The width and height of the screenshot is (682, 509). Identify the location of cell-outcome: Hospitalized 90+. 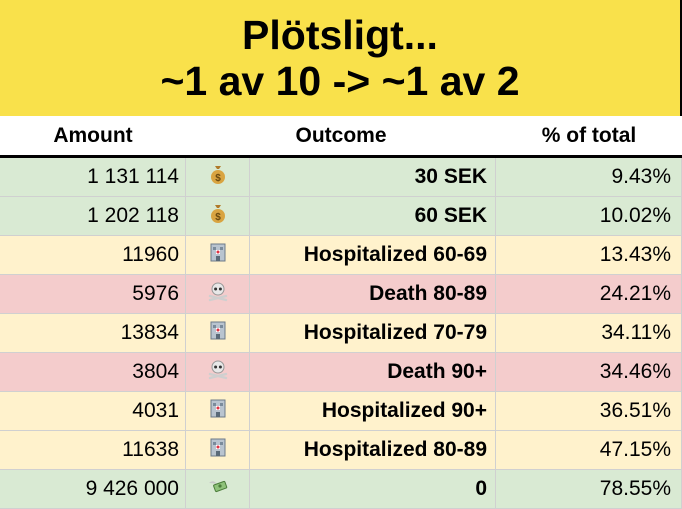
(373, 411).